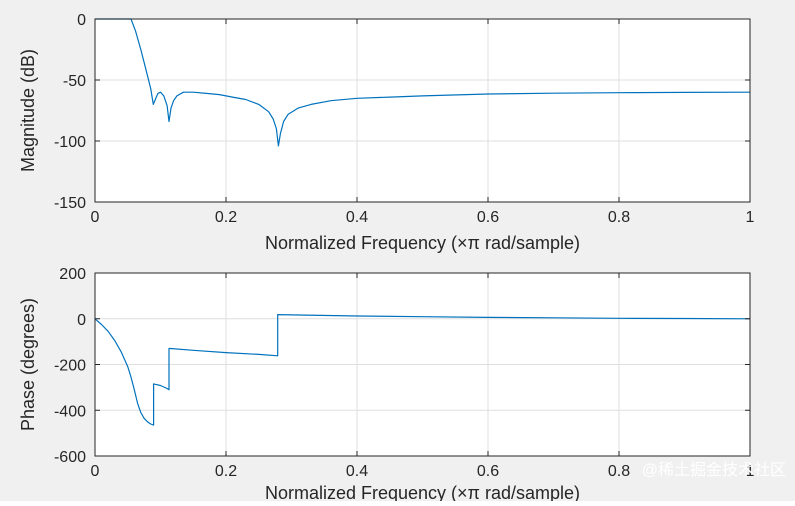  Describe the element at coordinates (74, 81) in the screenshot. I see `y-tick-label: -50` at that location.